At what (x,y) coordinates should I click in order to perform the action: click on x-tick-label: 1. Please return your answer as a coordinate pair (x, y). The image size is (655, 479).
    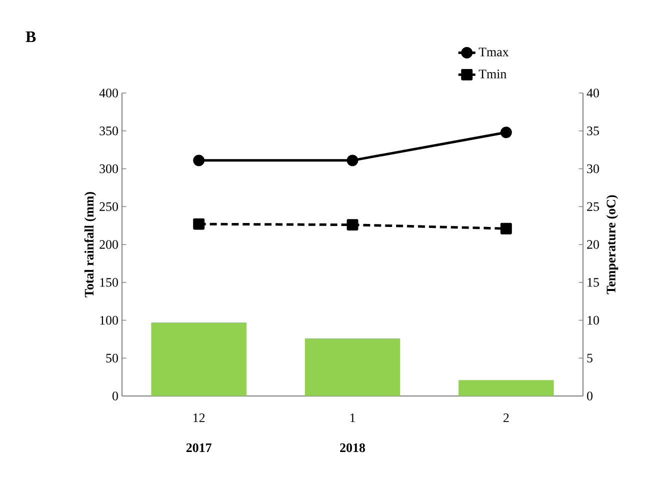
    Looking at the image, I should click on (352, 417).